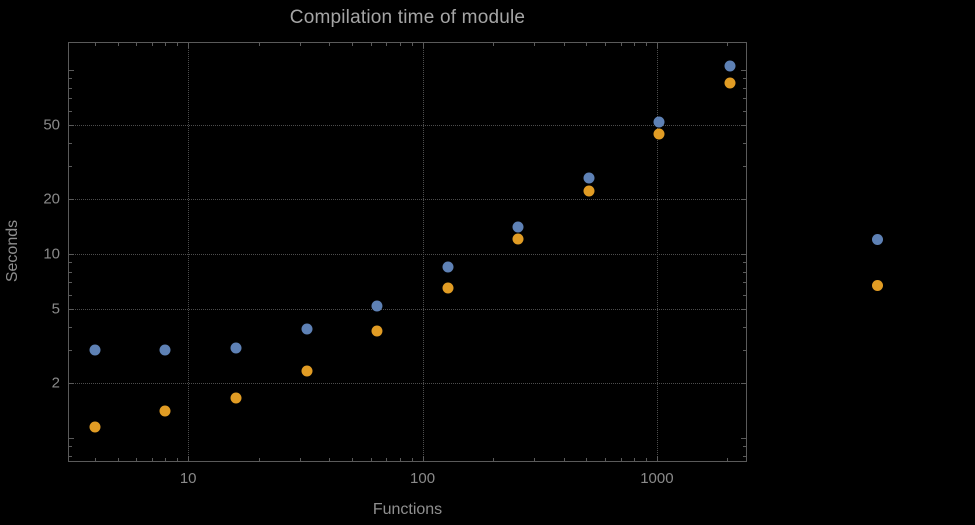 The height and width of the screenshot is (525, 975). Describe the element at coordinates (423, 478) in the screenshot. I see `x-tick-label: 100` at that location.